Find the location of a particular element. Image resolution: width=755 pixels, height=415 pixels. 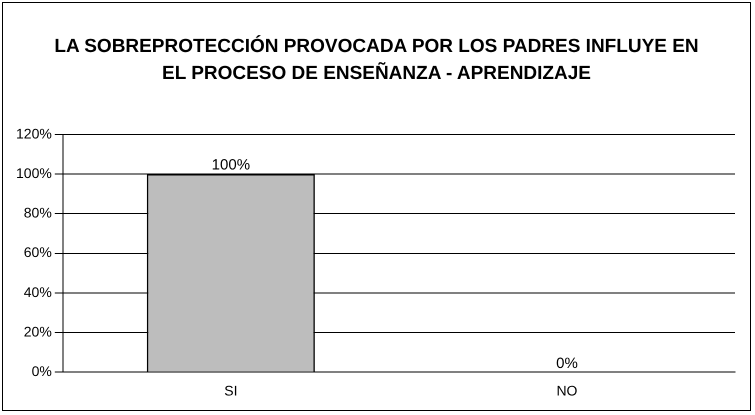

y-tick-label: 80% is located at coordinates (38, 212).